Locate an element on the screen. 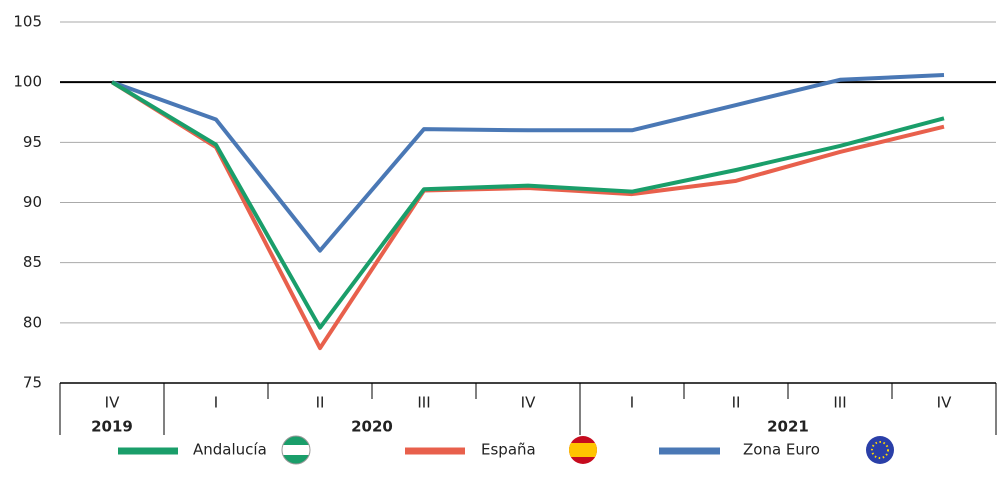  y-tick-label: 75 is located at coordinates (32, 383).